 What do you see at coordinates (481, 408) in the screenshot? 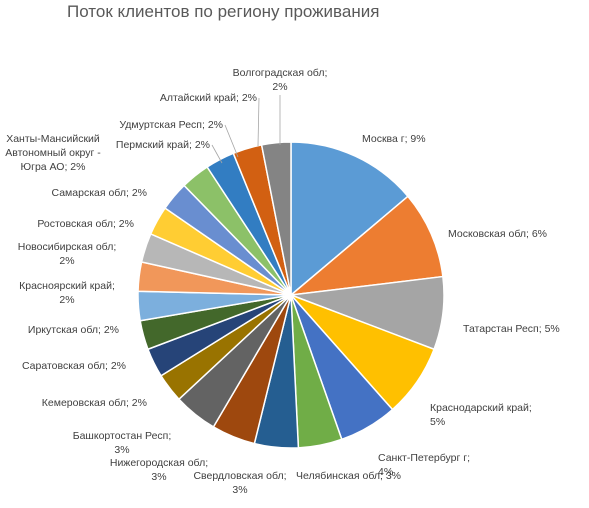
I see `slice-label-line: Краснодарский край;` at bounding box center [481, 408].